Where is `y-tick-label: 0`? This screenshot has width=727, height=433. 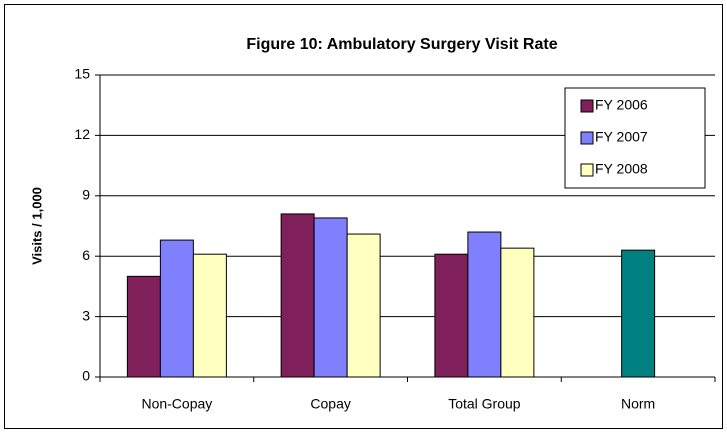 y-tick-label: 0 is located at coordinates (86, 376).